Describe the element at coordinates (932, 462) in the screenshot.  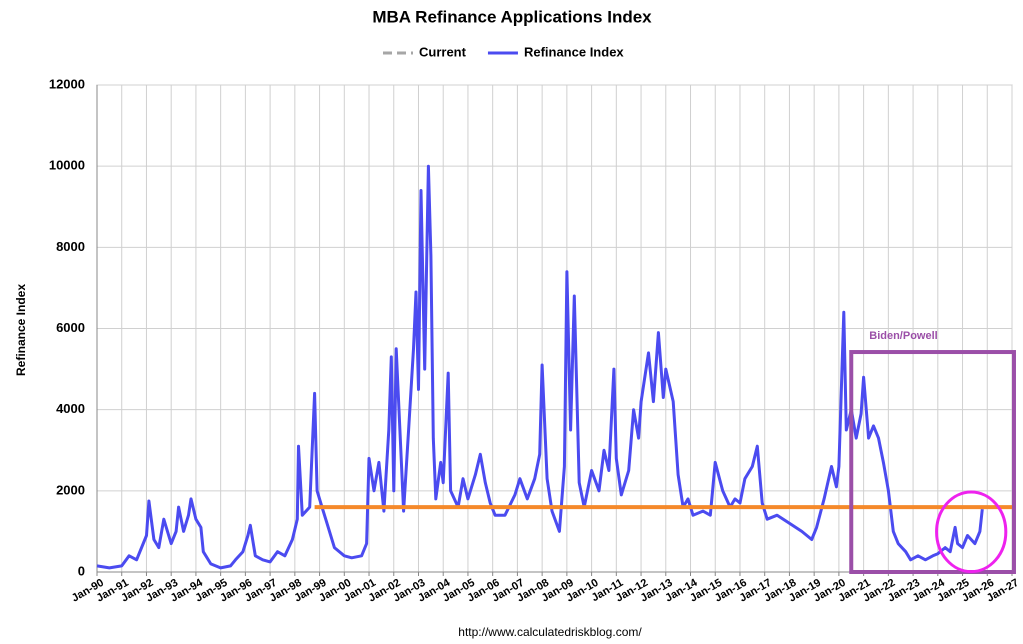
I see `annotation-box` at that location.